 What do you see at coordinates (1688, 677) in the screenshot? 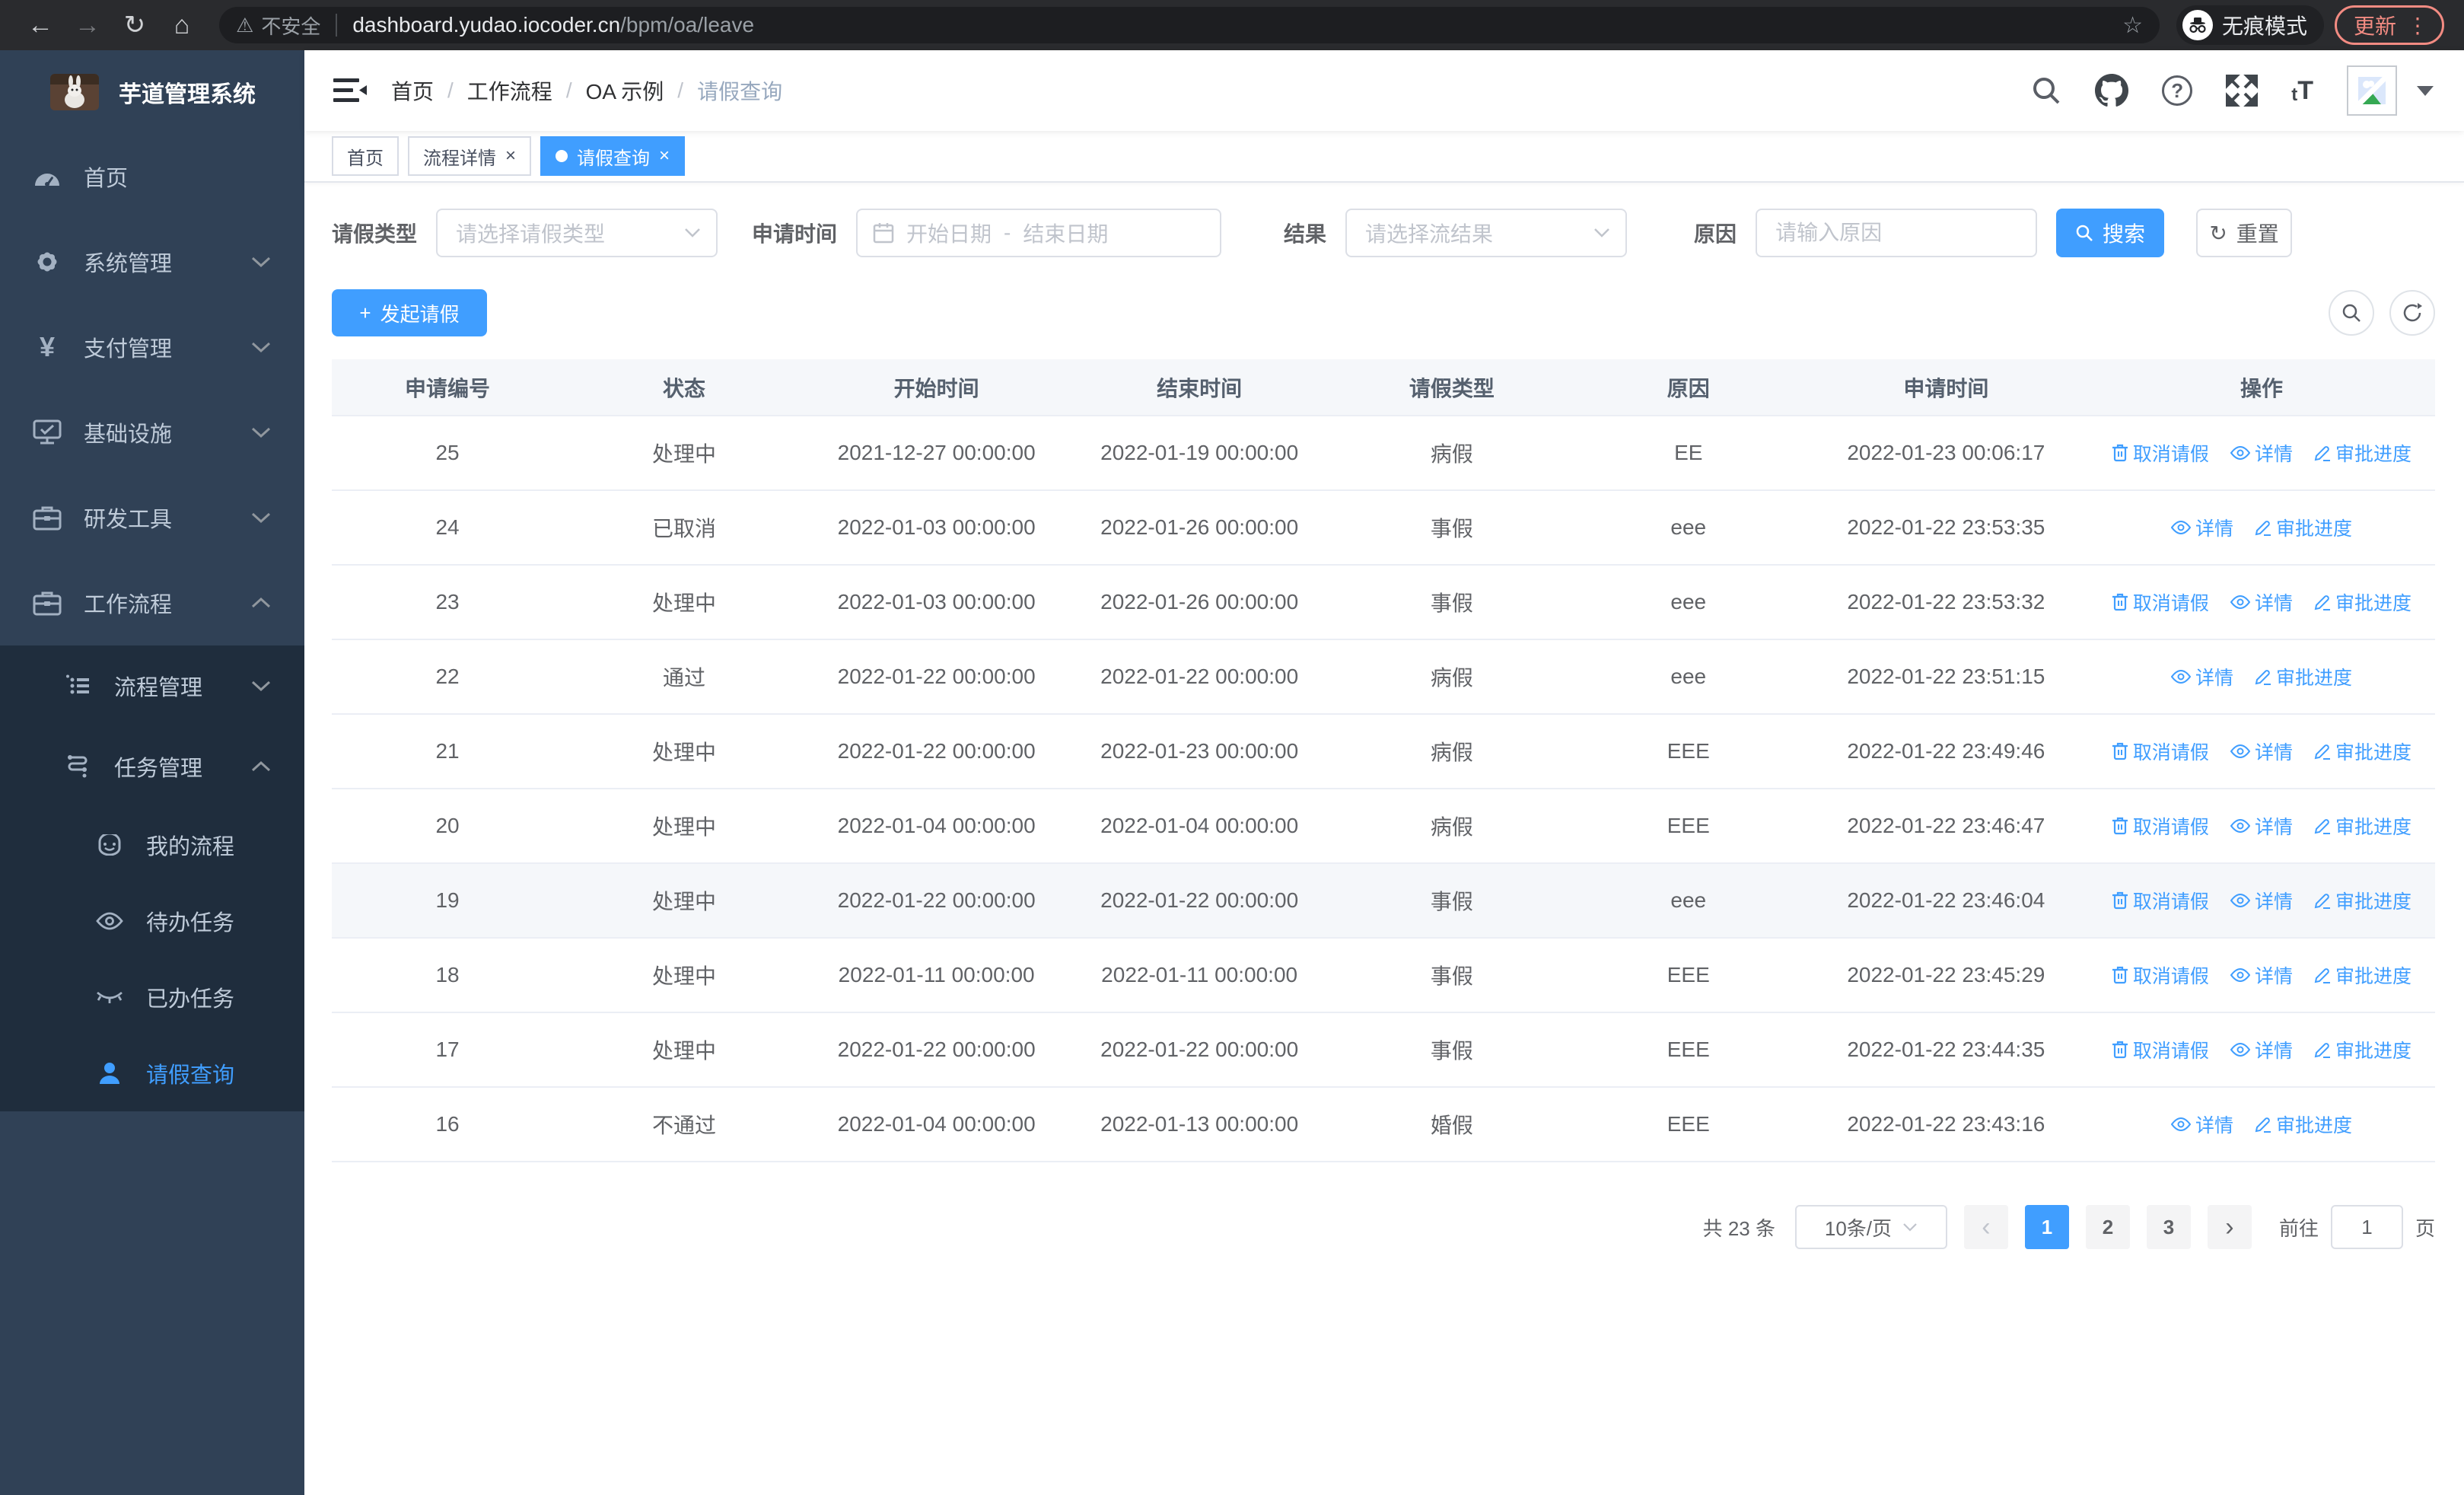
I see `cell-reason: eee` at bounding box center [1688, 677].